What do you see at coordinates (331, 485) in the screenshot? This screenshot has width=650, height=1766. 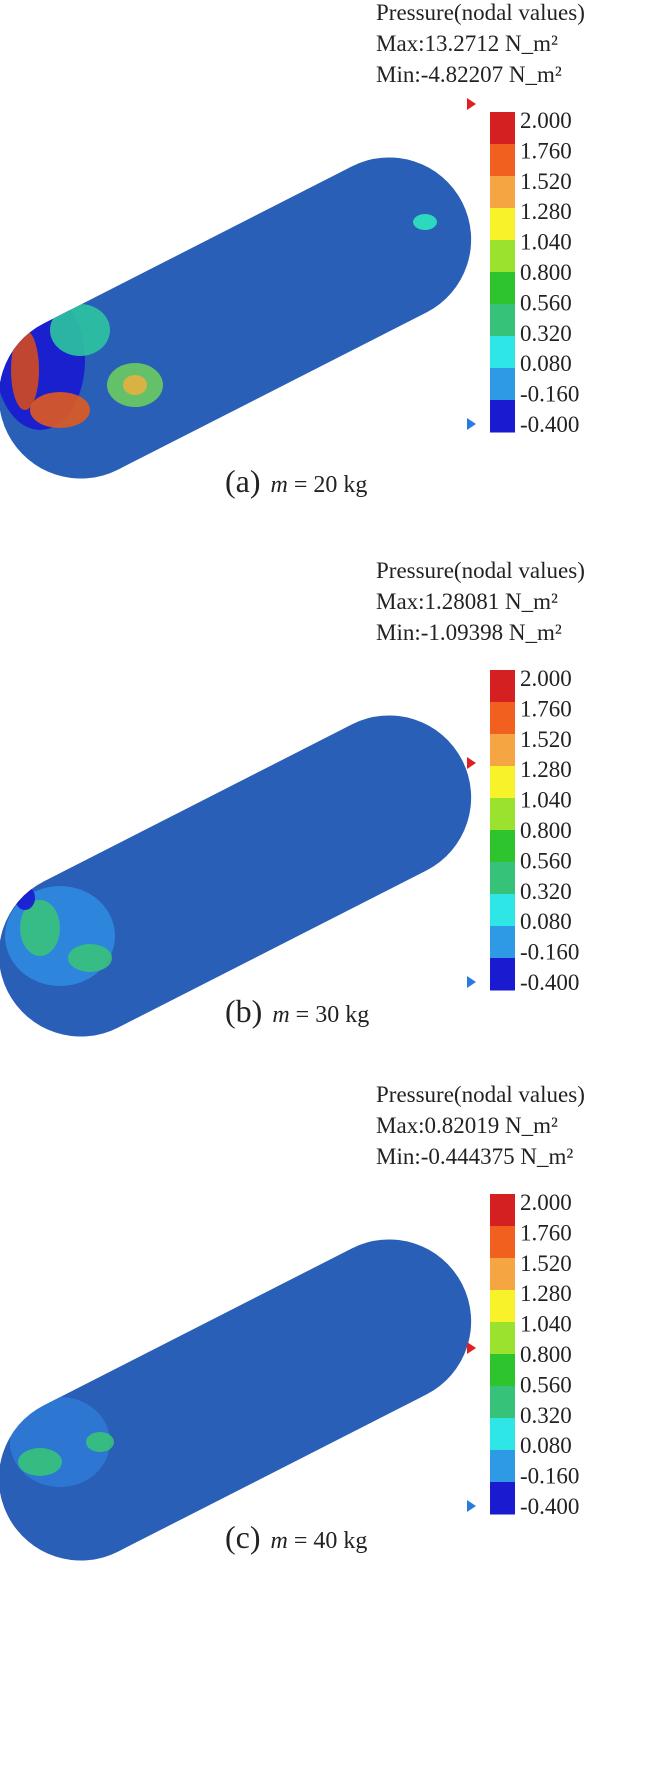 I see `caption-text: = 20 kg` at bounding box center [331, 485].